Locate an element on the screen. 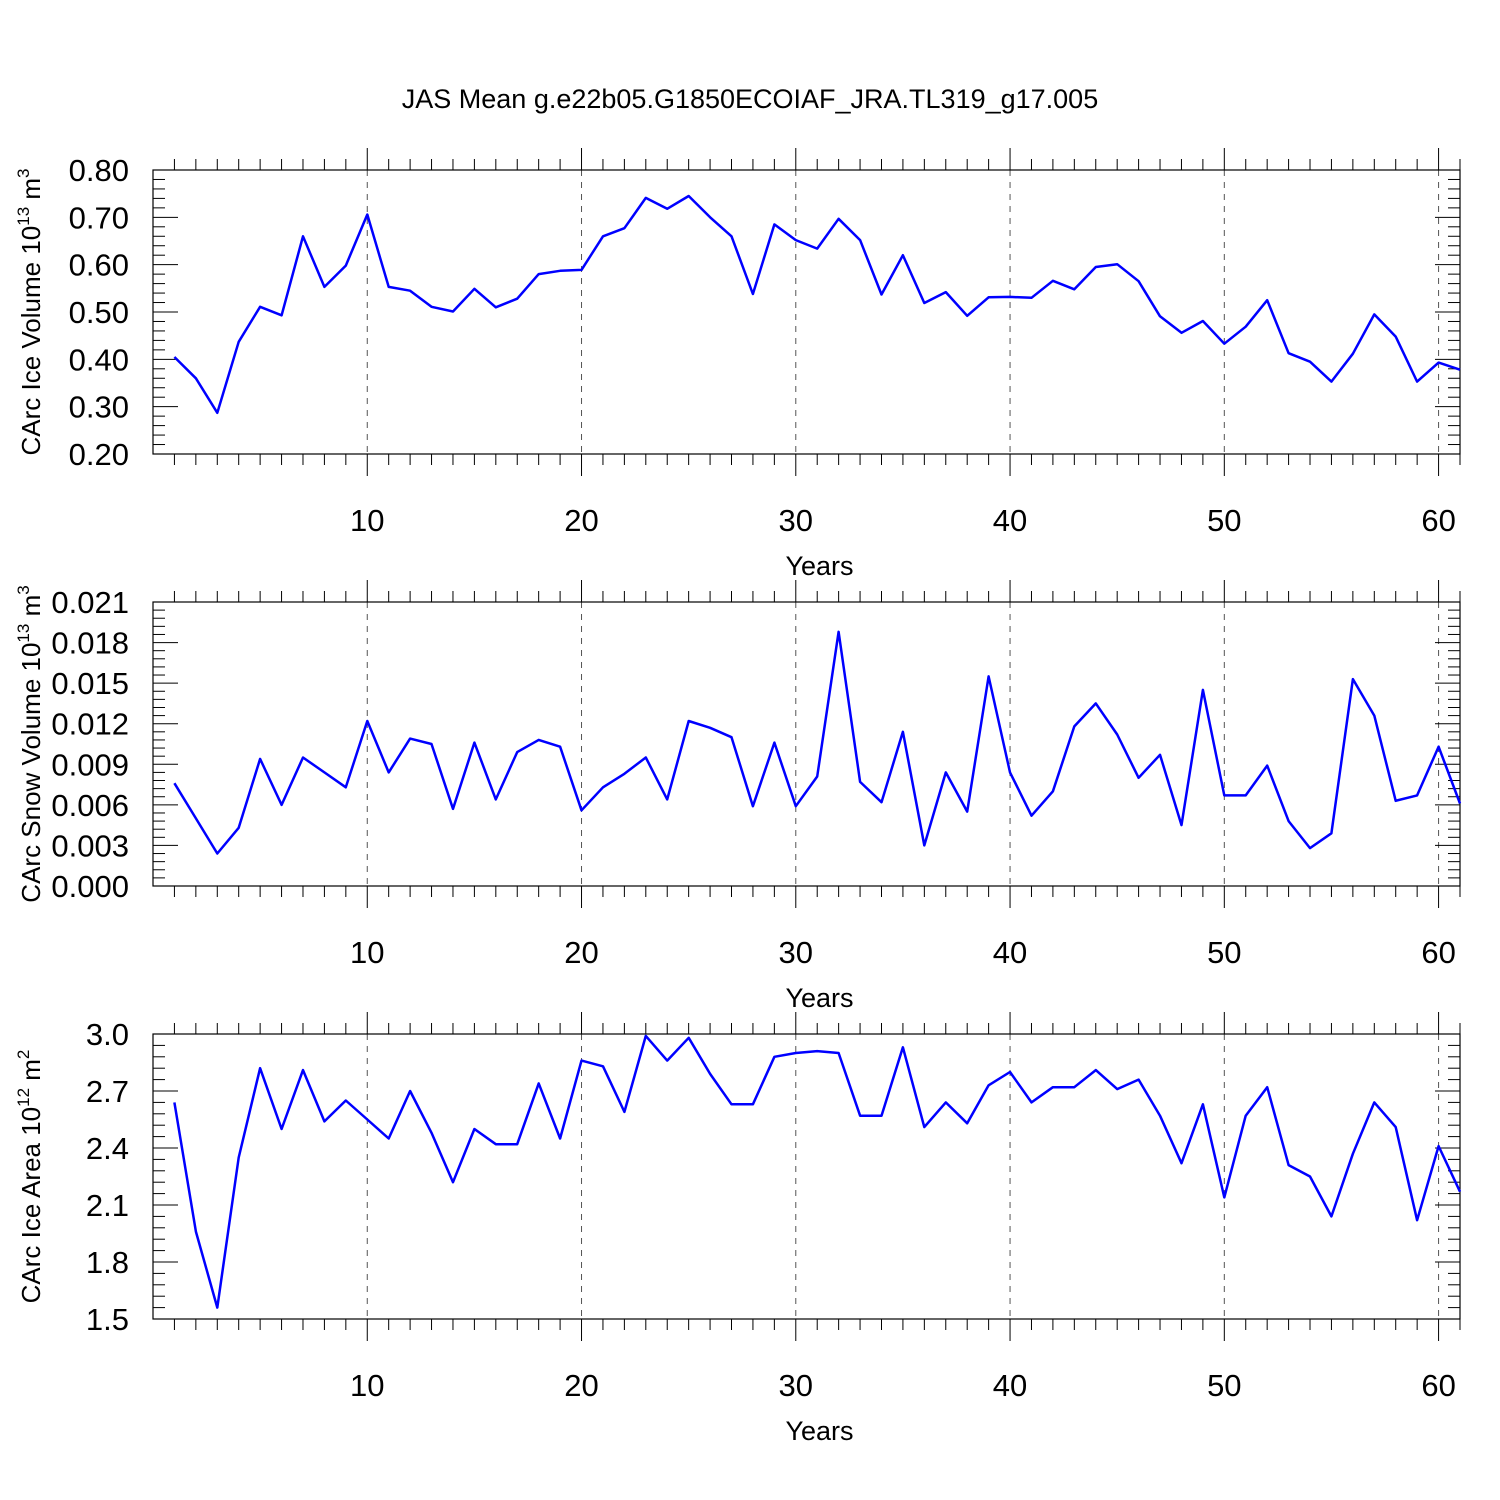  y-tick-label: 0.015 is located at coordinates (90, 683).